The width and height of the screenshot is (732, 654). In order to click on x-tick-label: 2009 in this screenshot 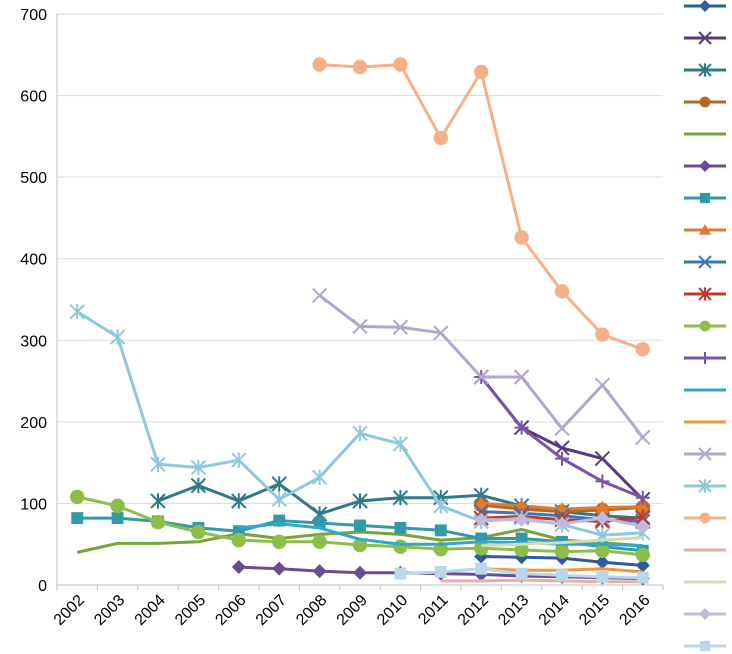, I will do `click(352, 610)`.